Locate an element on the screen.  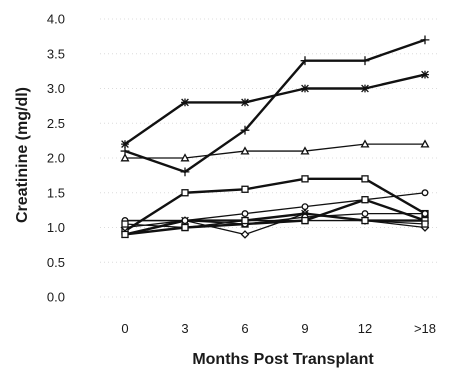
x-tick-label: 12 is located at coordinates (365, 328).